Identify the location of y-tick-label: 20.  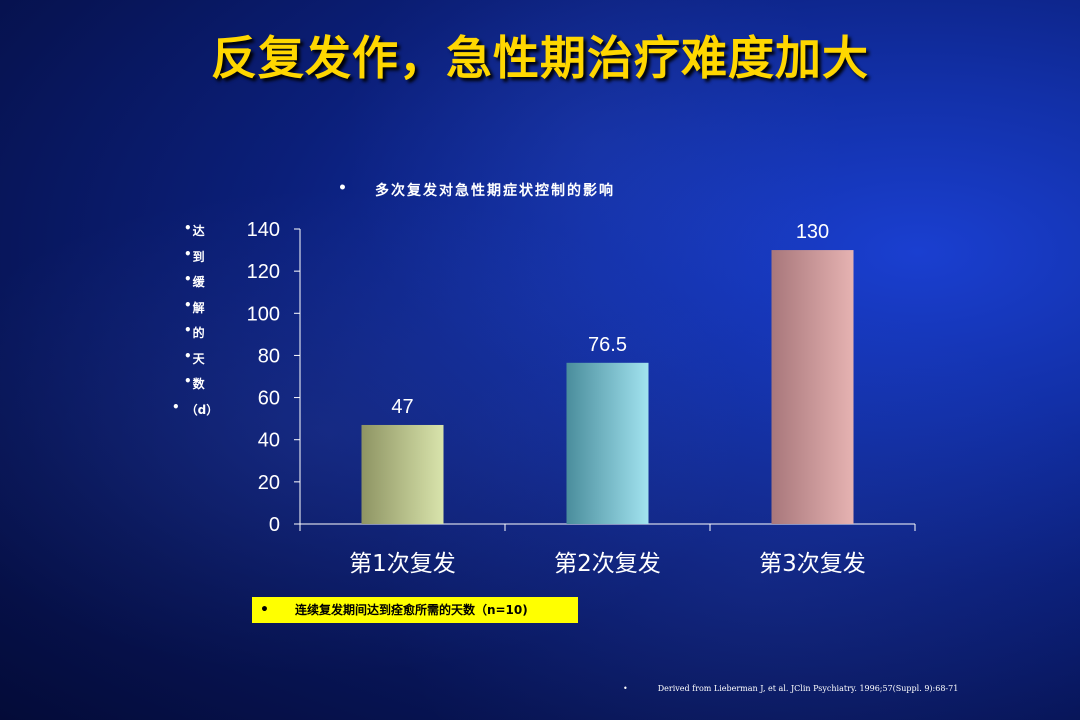
(269, 483).